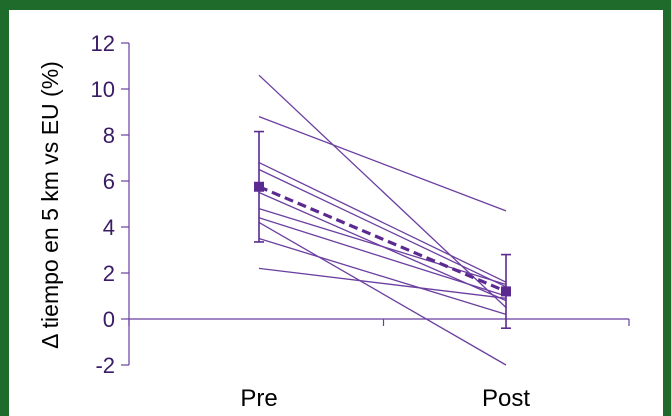 The image size is (671, 416). I want to click on y-tick-label: 0, so click(109, 319).